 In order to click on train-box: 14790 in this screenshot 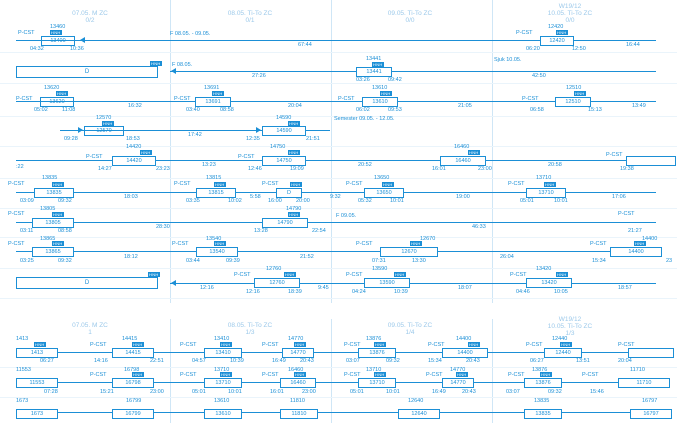, I will do `click(285, 223)`.